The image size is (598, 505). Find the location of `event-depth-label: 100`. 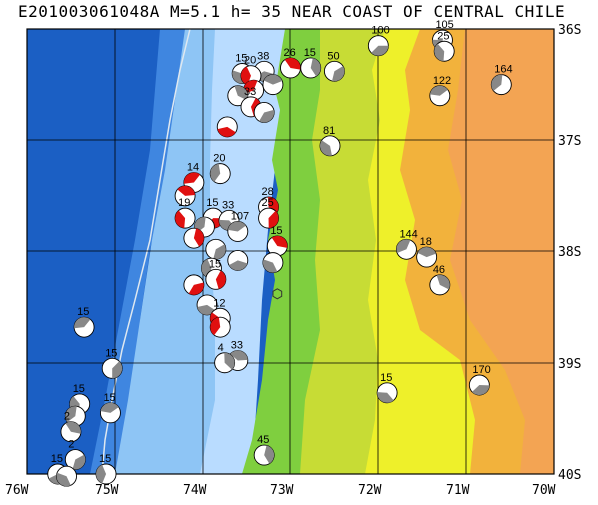

event-depth-label: 100 is located at coordinates (380, 31).